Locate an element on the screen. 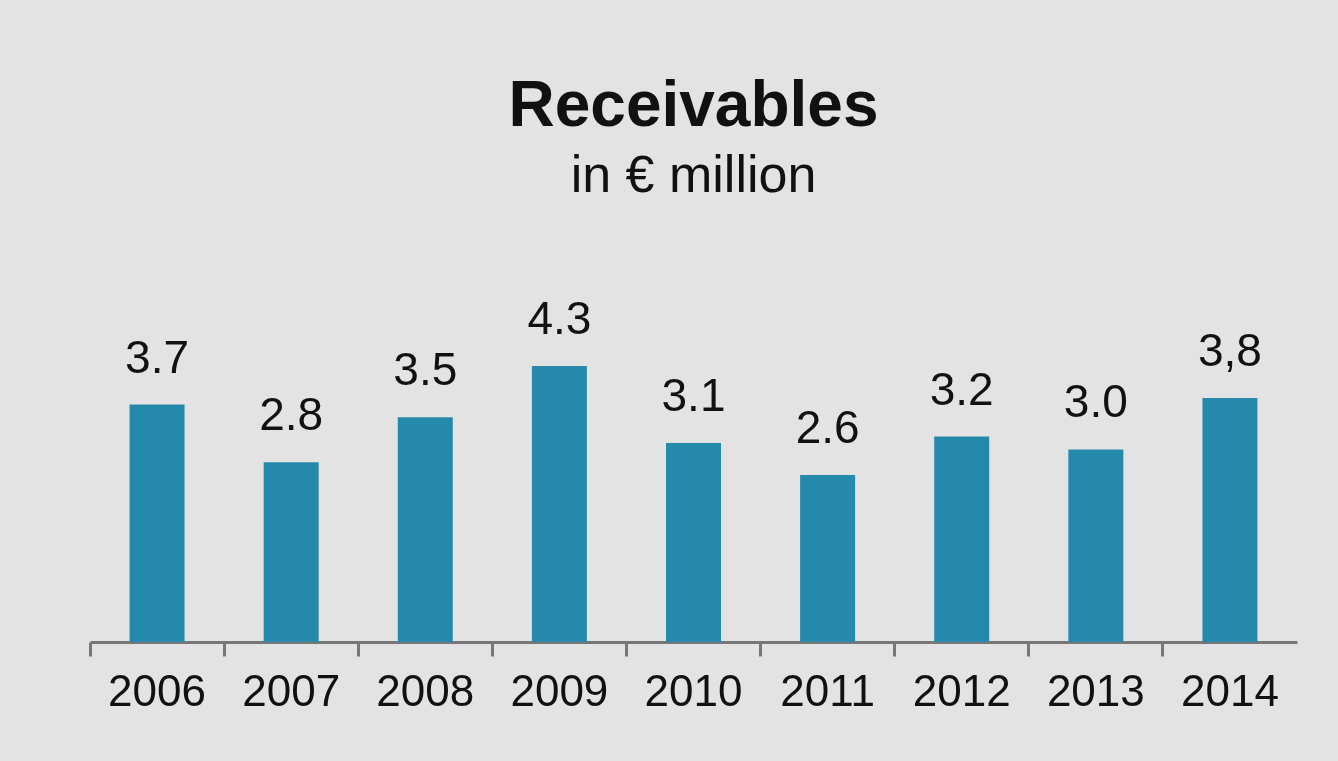 This screenshot has width=1338, height=761. data-label: 4.3 is located at coordinates (559, 318).